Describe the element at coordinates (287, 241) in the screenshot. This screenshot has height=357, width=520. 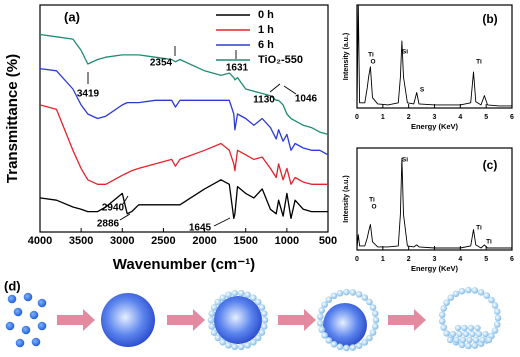
I see `x-tick-label: 1000` at that location.